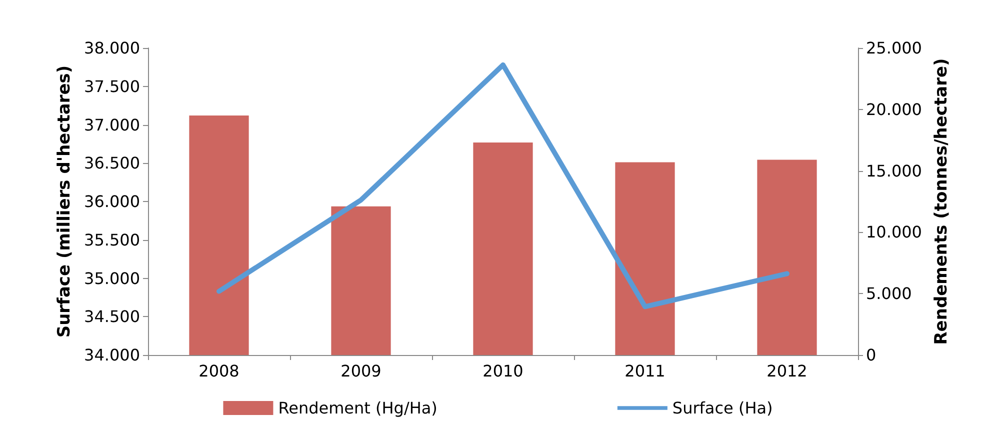  What do you see at coordinates (219, 371) in the screenshot?
I see `x-tick-label: 2008` at bounding box center [219, 371].